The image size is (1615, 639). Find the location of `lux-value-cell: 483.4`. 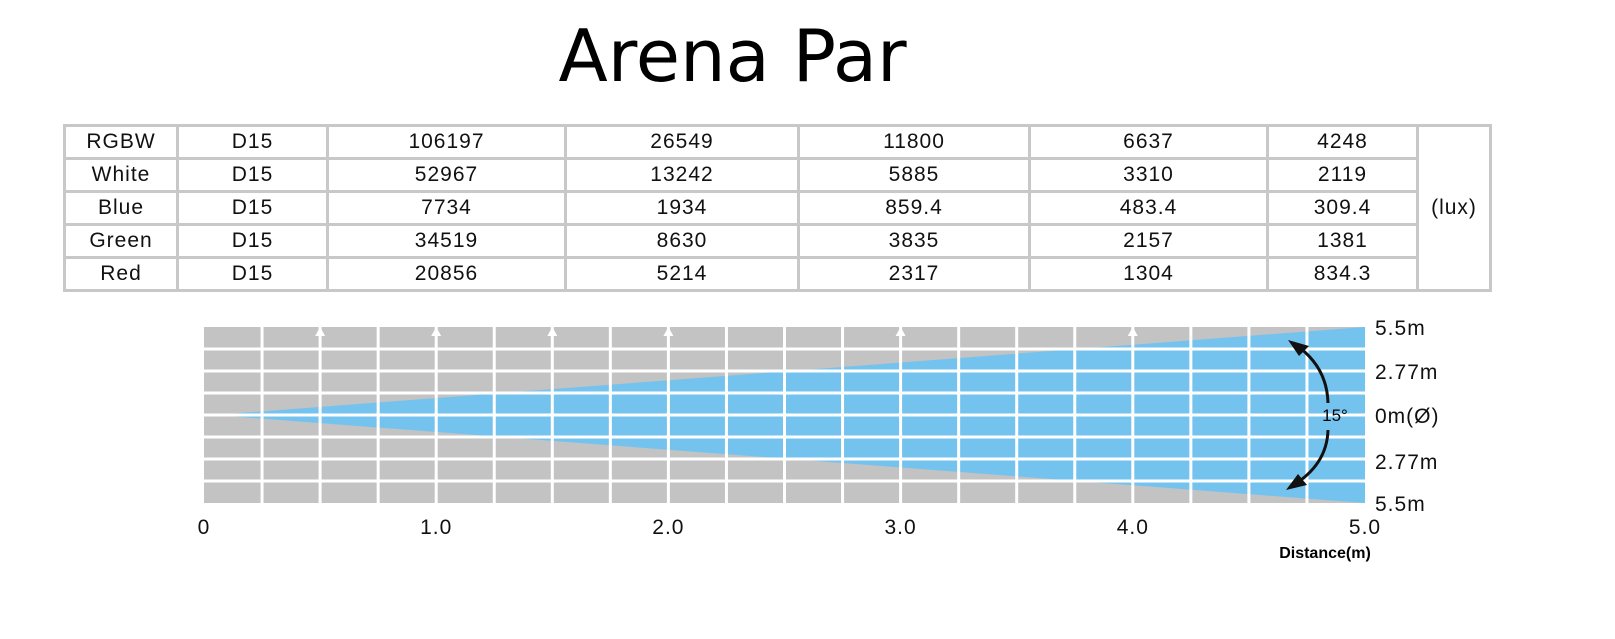

lux-value-cell: 483.4 is located at coordinates (1148, 208).